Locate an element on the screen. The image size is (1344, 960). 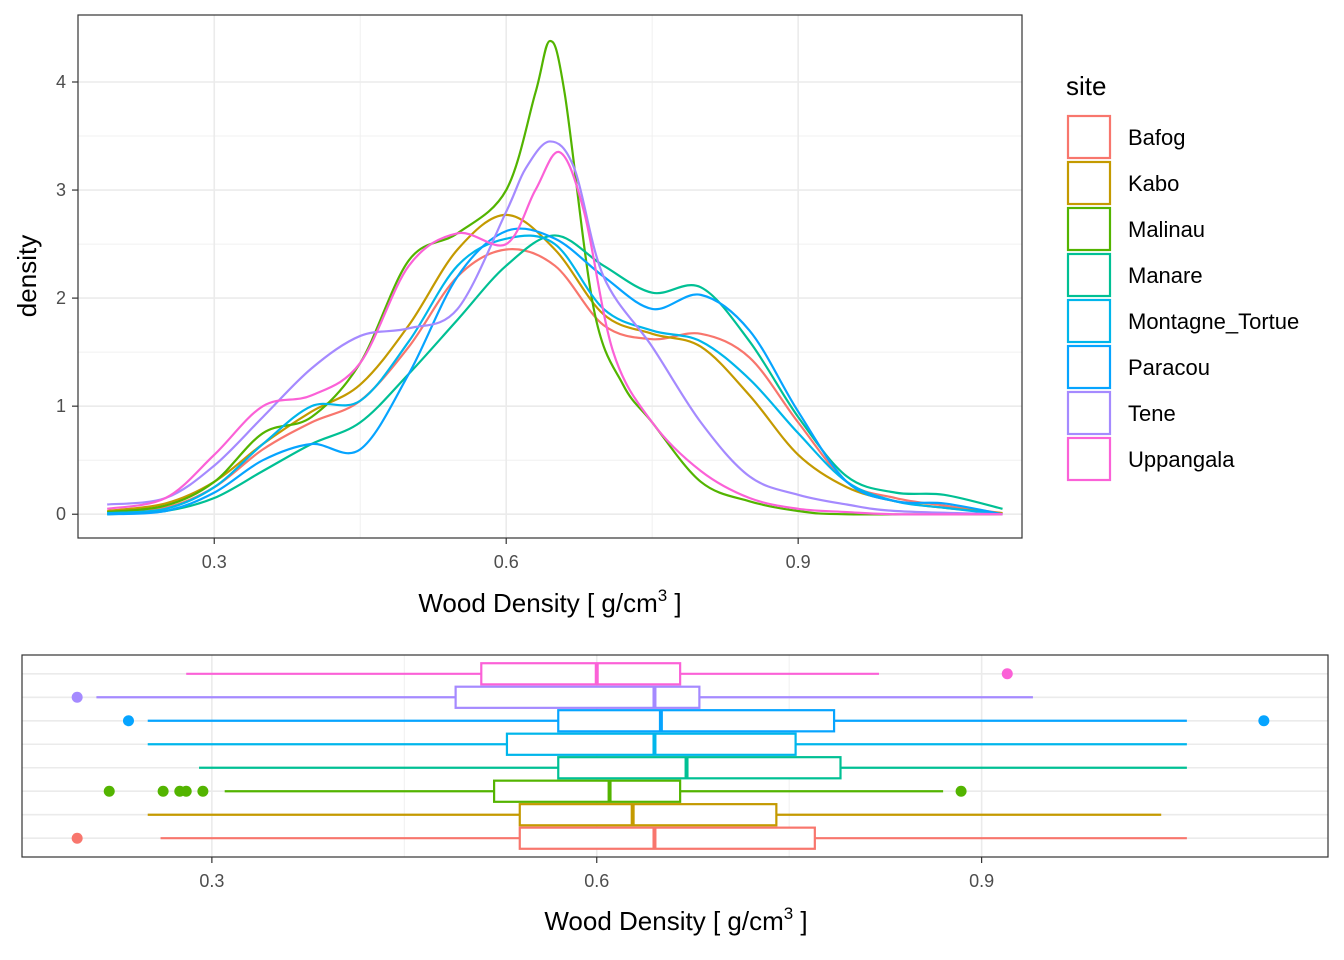
legend-label-uppangala: Uppangala is located at coordinates (1181, 459).